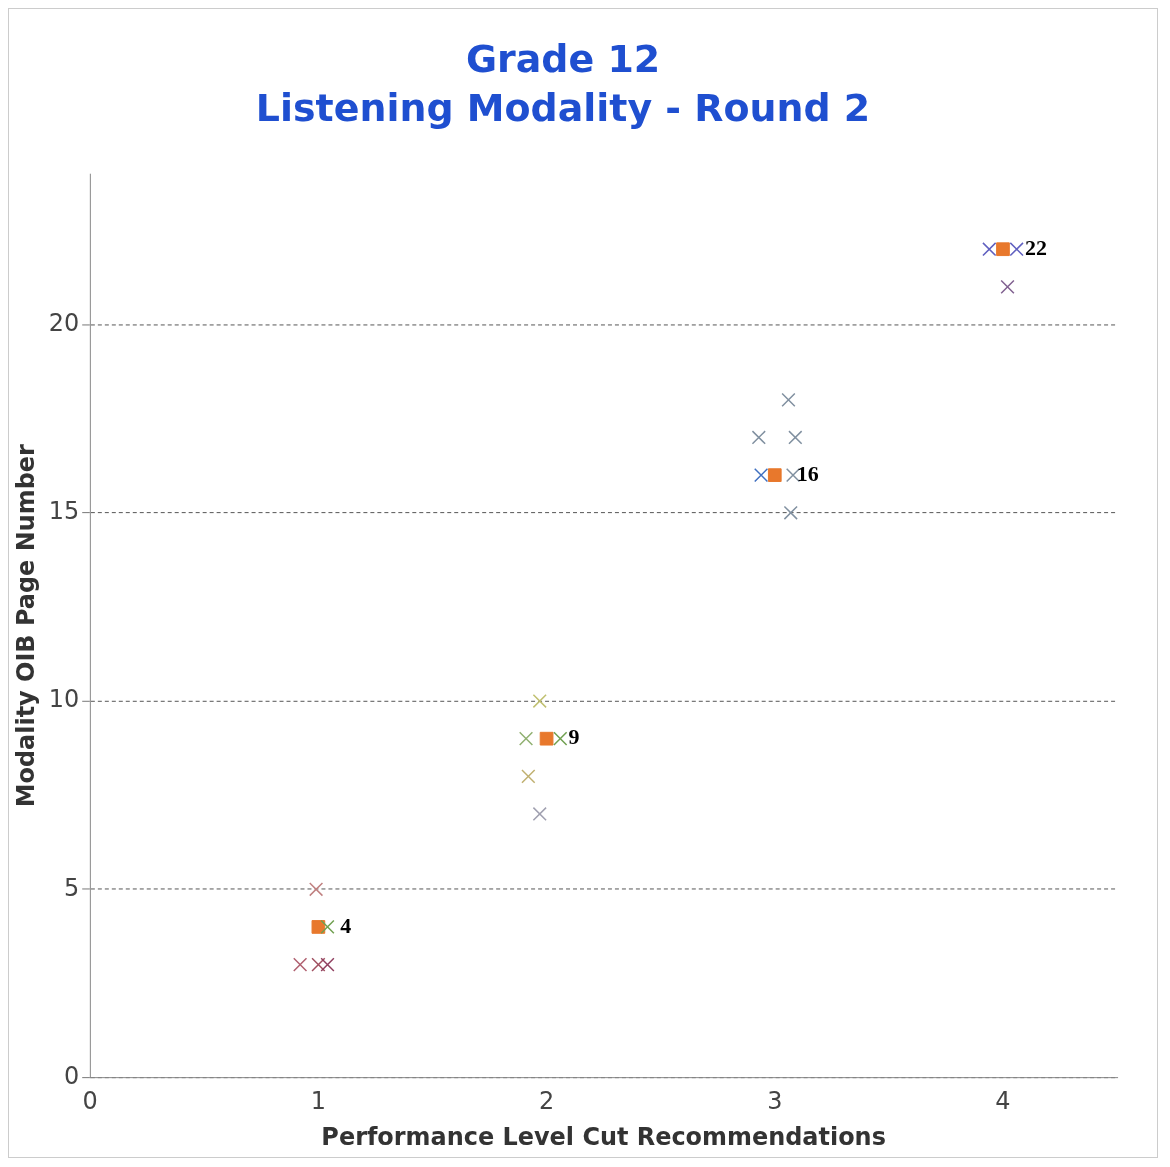 The width and height of the screenshot is (1170, 1167). I want to click on y-tick-label: 0, so click(71, 1075).